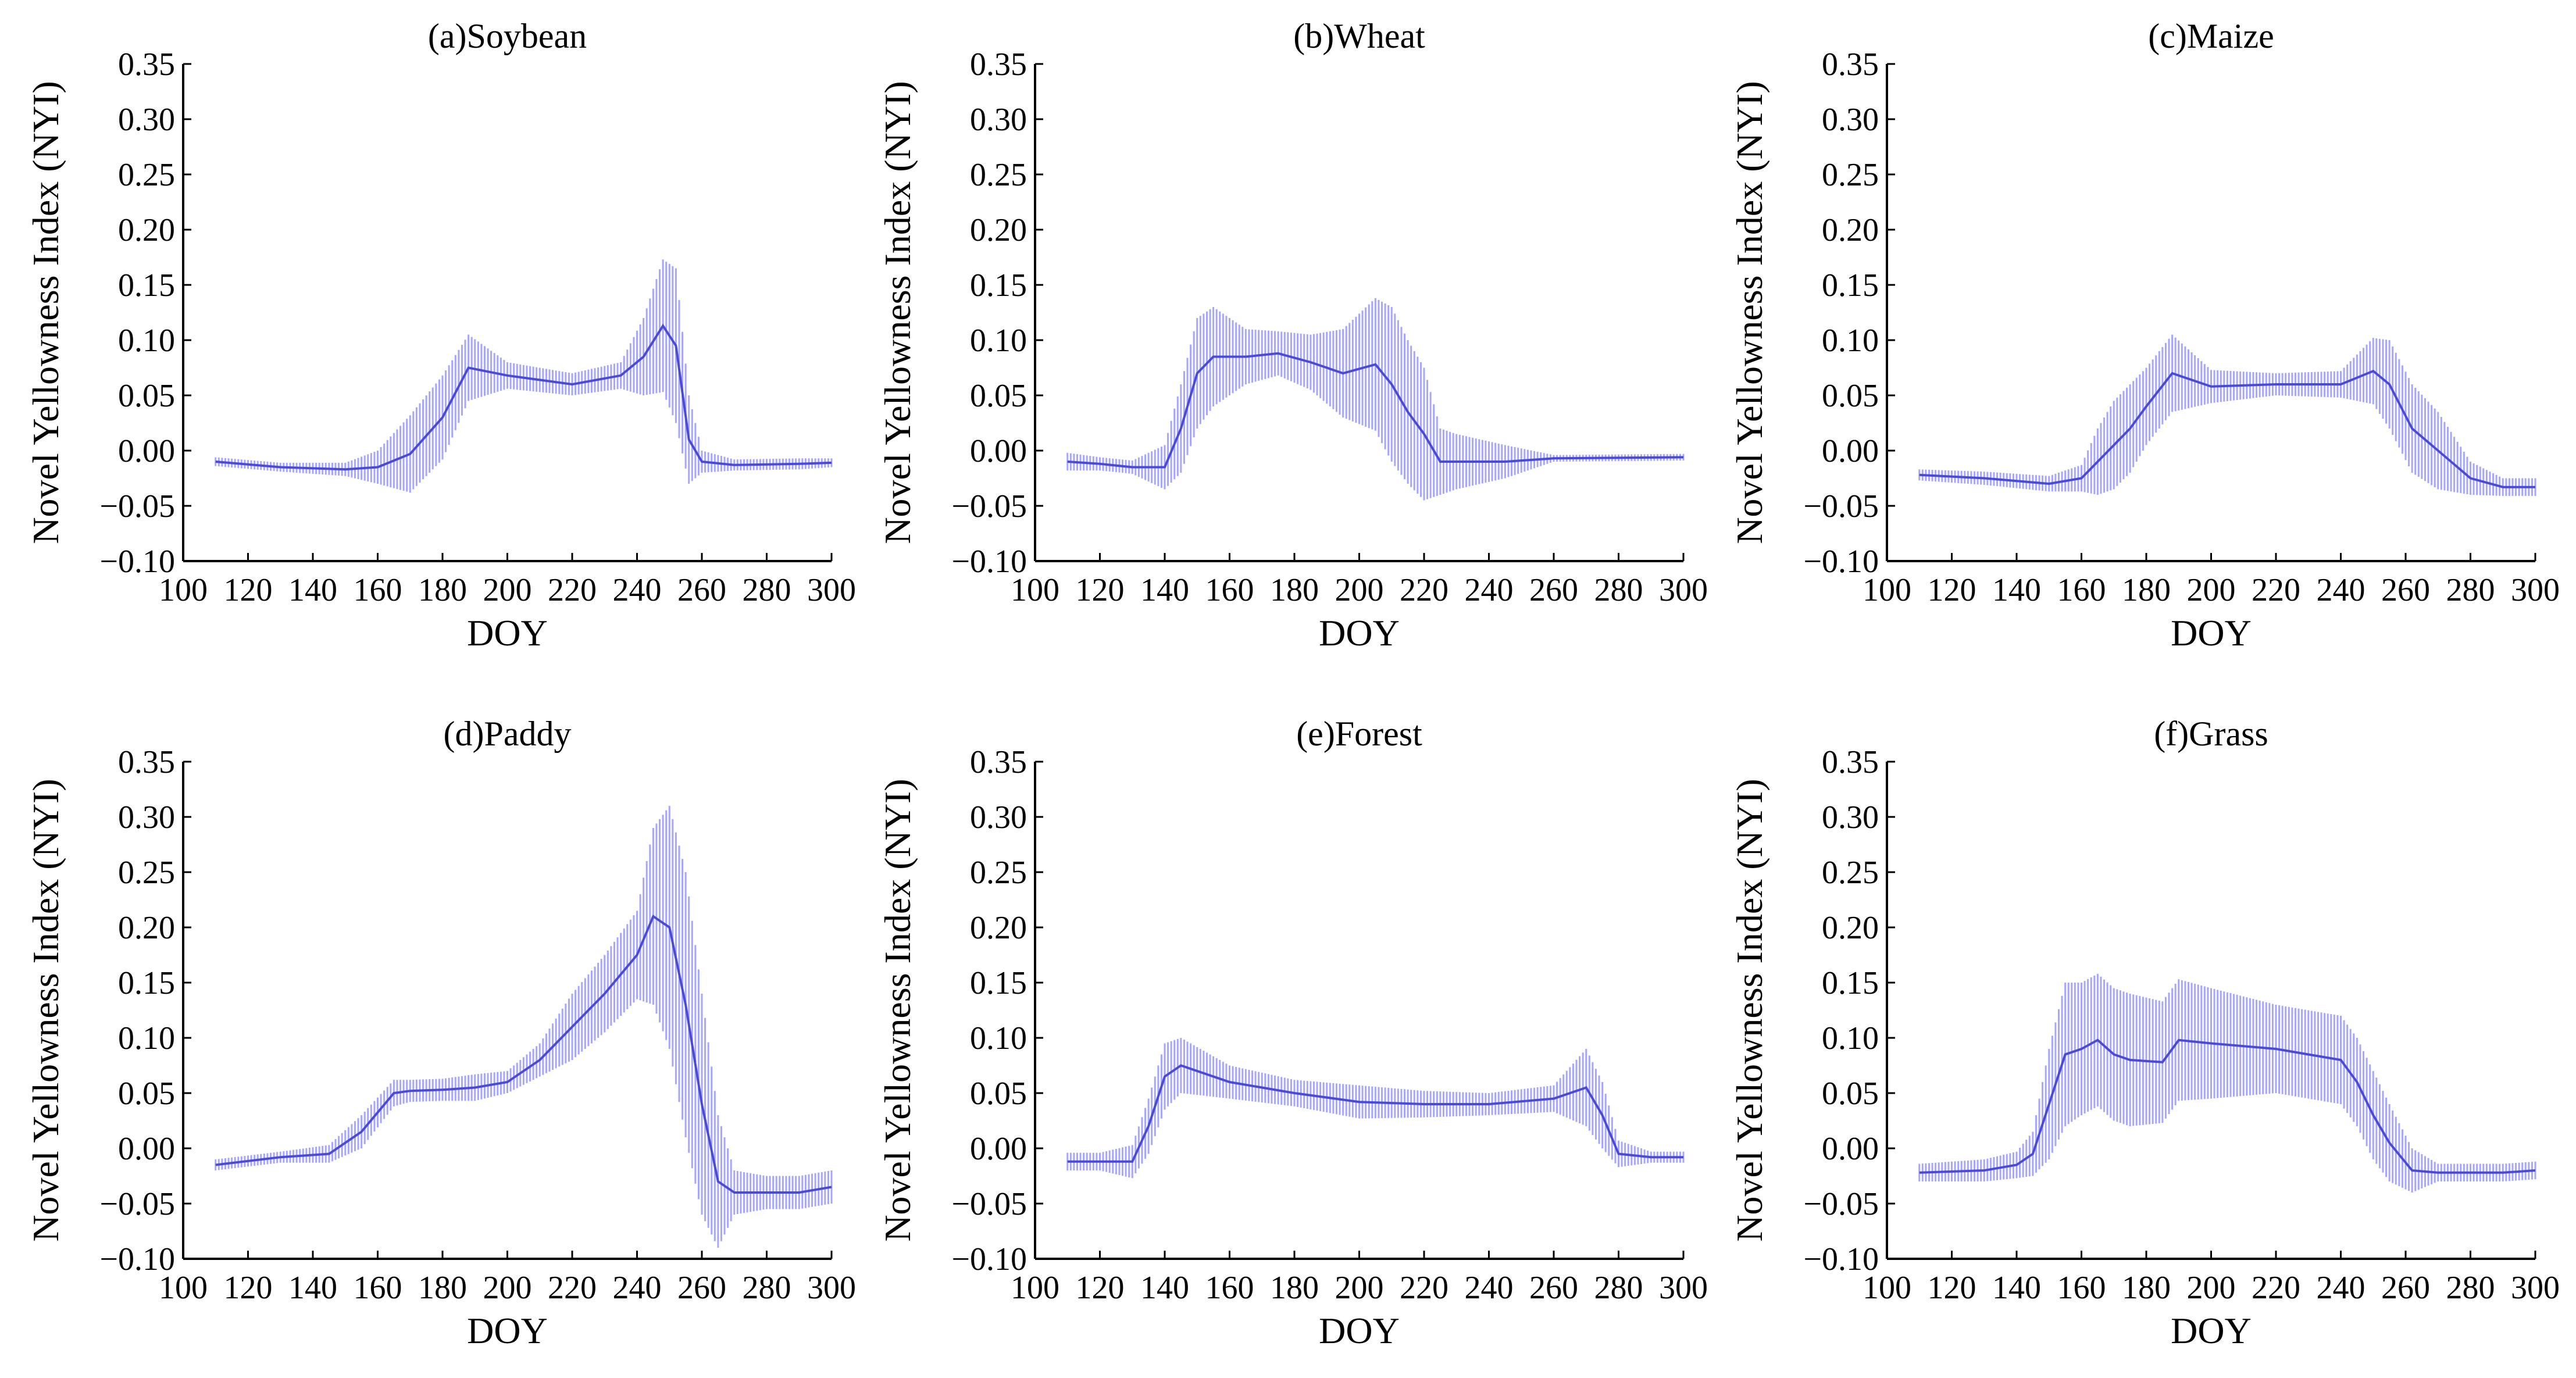 The height and width of the screenshot is (1378, 2576). What do you see at coordinates (443, 1288) in the screenshot?
I see `chart-3-x-tick-label: 180` at bounding box center [443, 1288].